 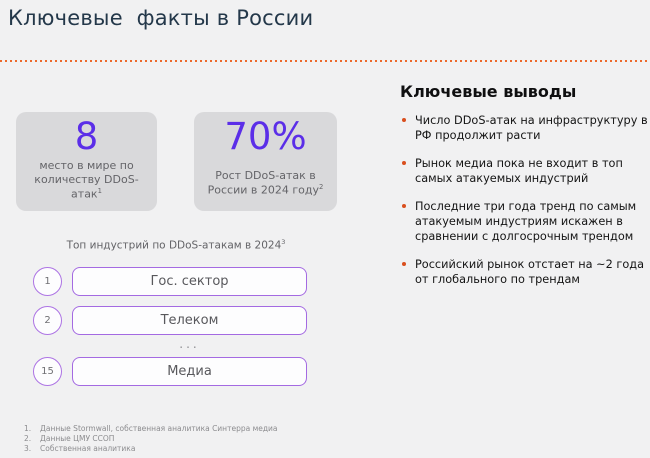 I want to click on stat-value: 70%, so click(x=265, y=136).